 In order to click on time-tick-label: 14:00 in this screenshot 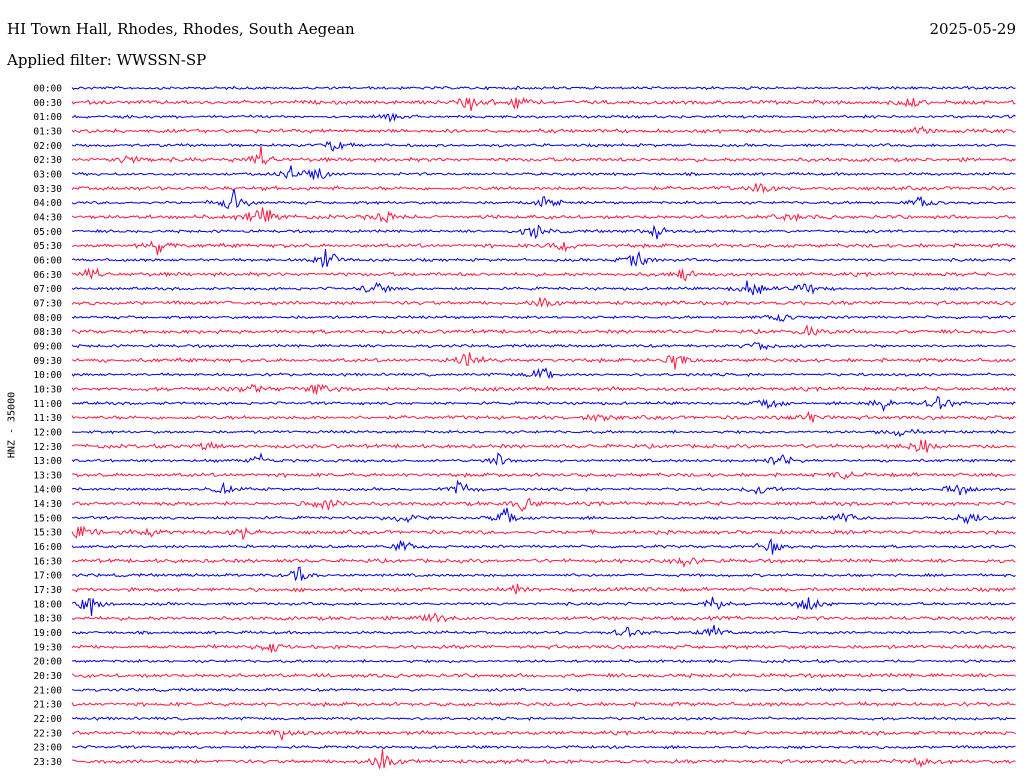, I will do `click(47, 490)`.